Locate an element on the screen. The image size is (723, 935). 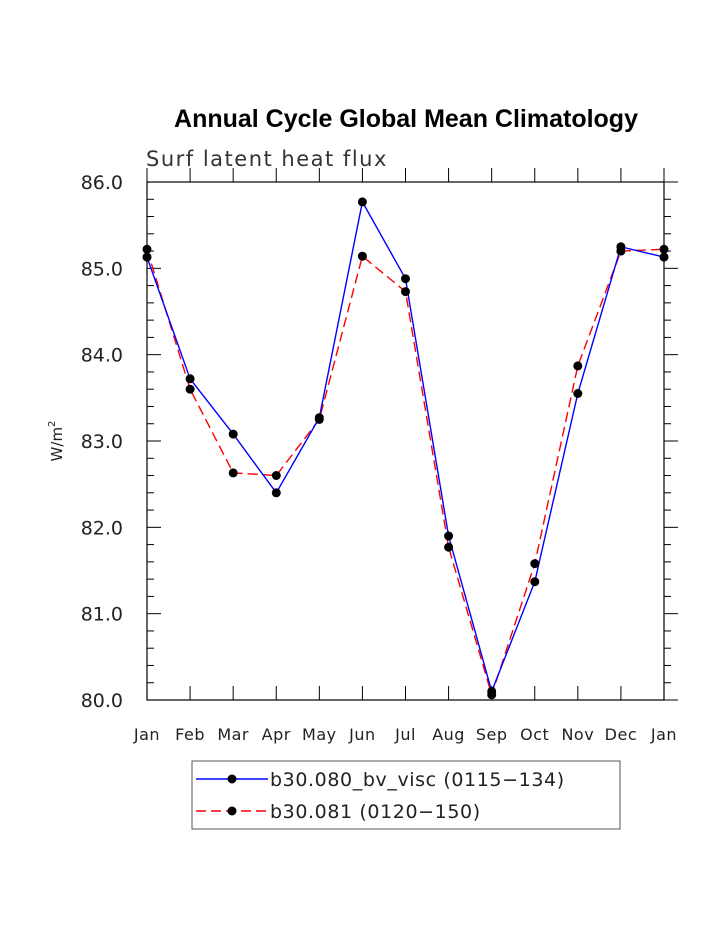
y-axis-label-group: W/m2 is located at coordinates (56, 441).